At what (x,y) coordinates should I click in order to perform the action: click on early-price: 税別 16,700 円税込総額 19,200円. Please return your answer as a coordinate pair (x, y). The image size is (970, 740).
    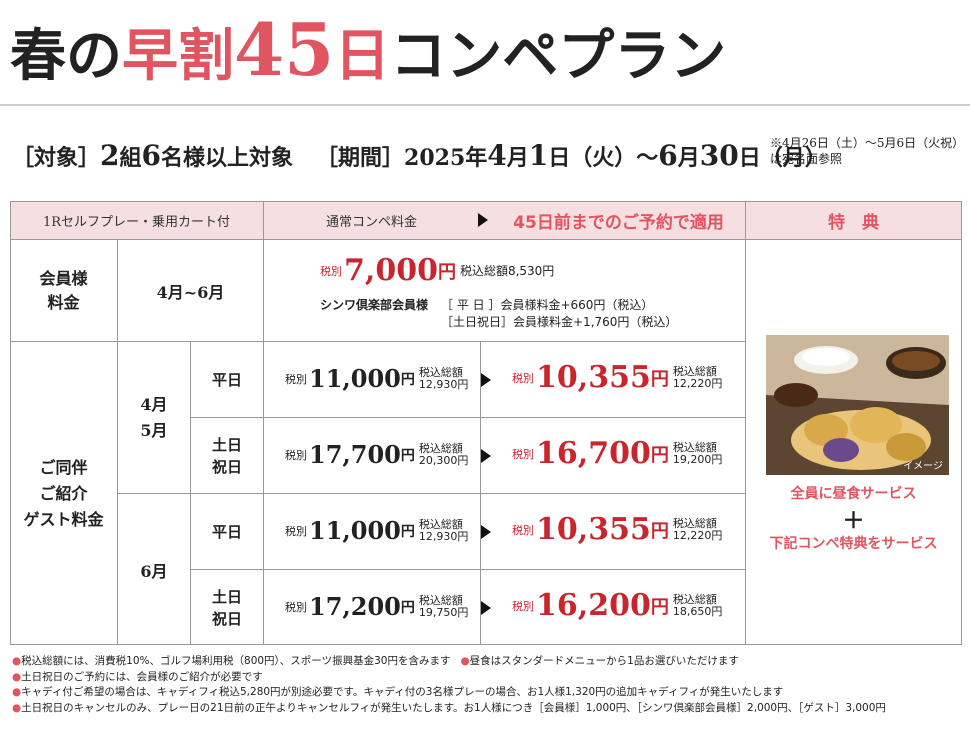
    Looking at the image, I should click on (617, 453).